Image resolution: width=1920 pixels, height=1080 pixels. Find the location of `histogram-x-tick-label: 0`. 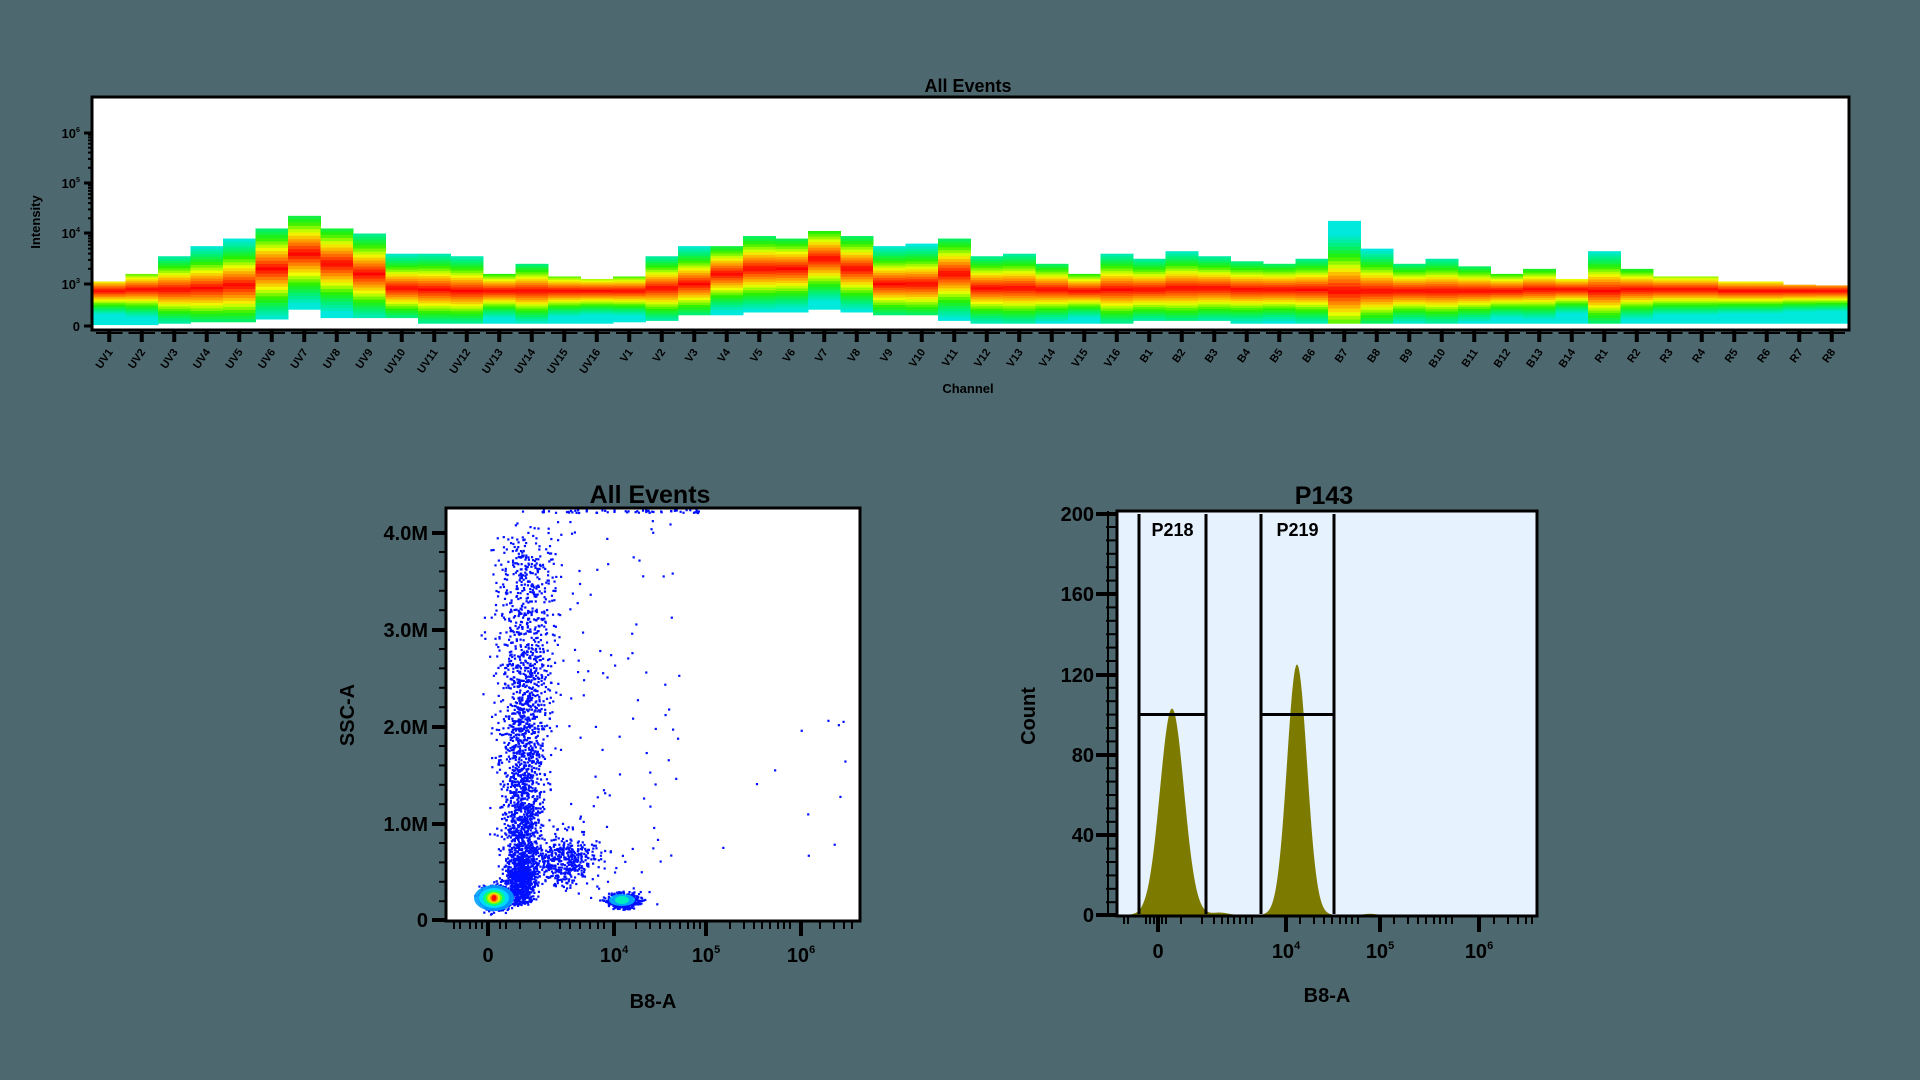

histogram-x-tick-label: 0 is located at coordinates (1157, 952).